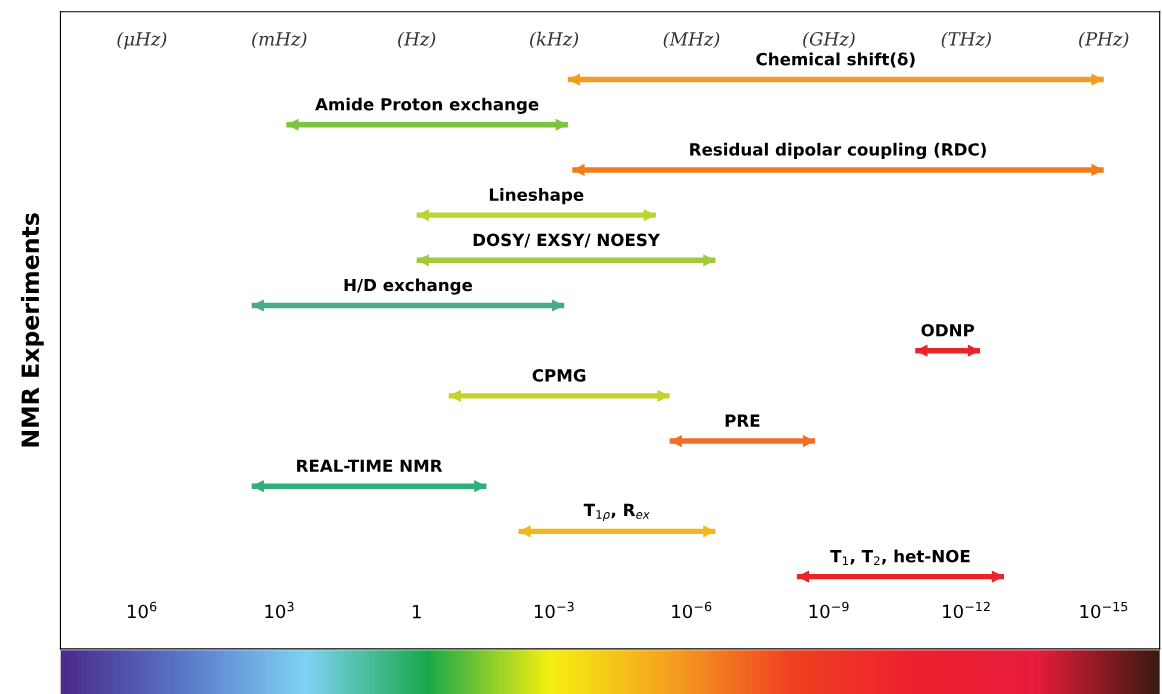 The width and height of the screenshot is (1162, 694). What do you see at coordinates (616, 512) in the screenshot?
I see `y-tick-label: T$_{1ρ}$, R$_{ex}$` at bounding box center [616, 512].